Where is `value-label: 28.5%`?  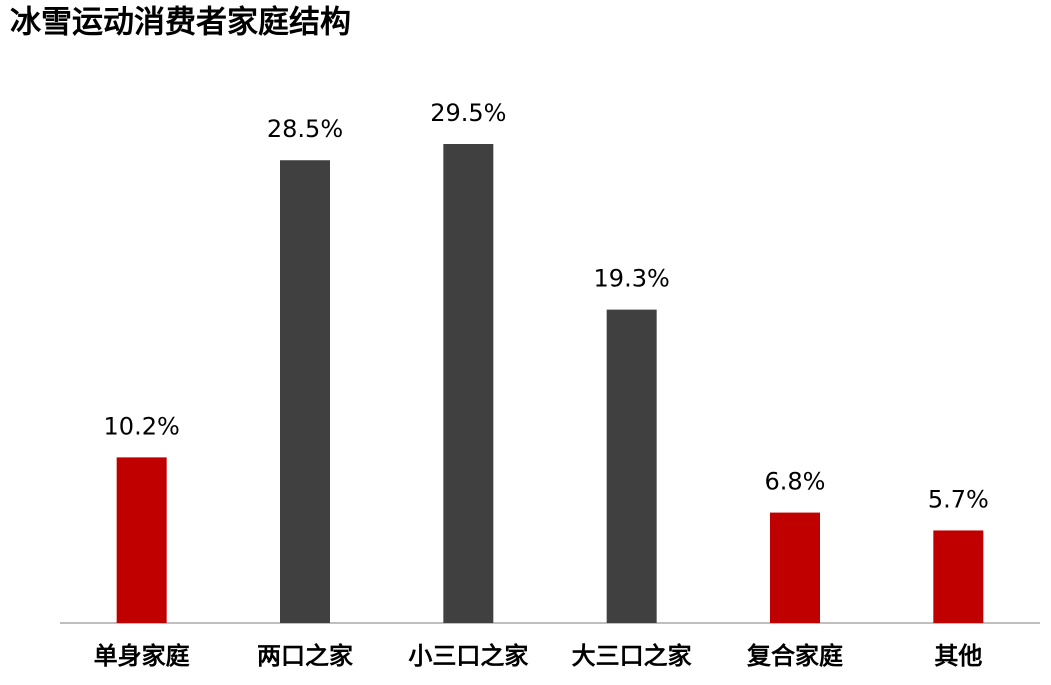 value-label: 28.5% is located at coordinates (305, 129).